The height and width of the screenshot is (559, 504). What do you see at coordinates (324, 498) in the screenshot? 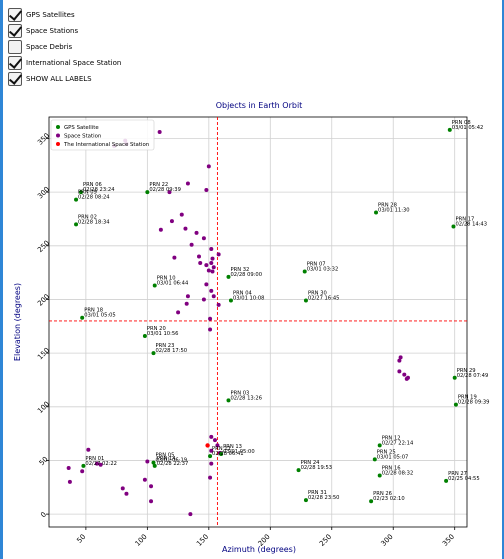
I see `gps-satellite-time: 02/28 23:50` at bounding box center [324, 498].